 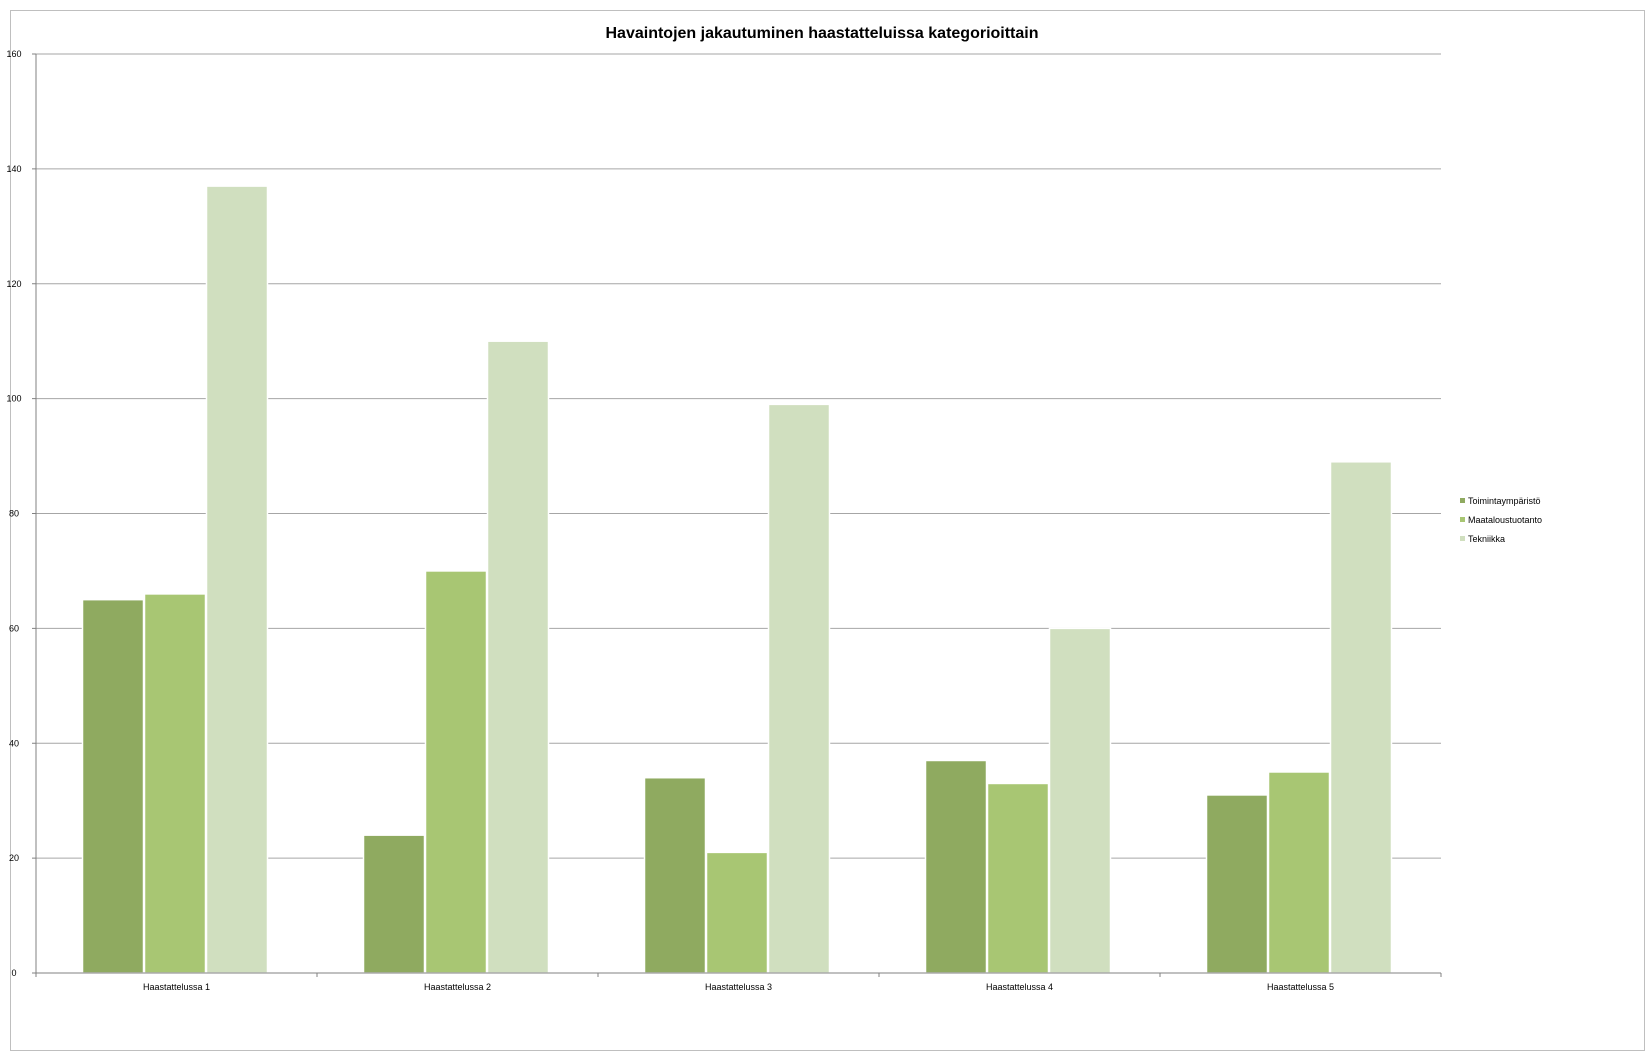 I want to click on y-tick-label: 60, so click(x=14, y=628).